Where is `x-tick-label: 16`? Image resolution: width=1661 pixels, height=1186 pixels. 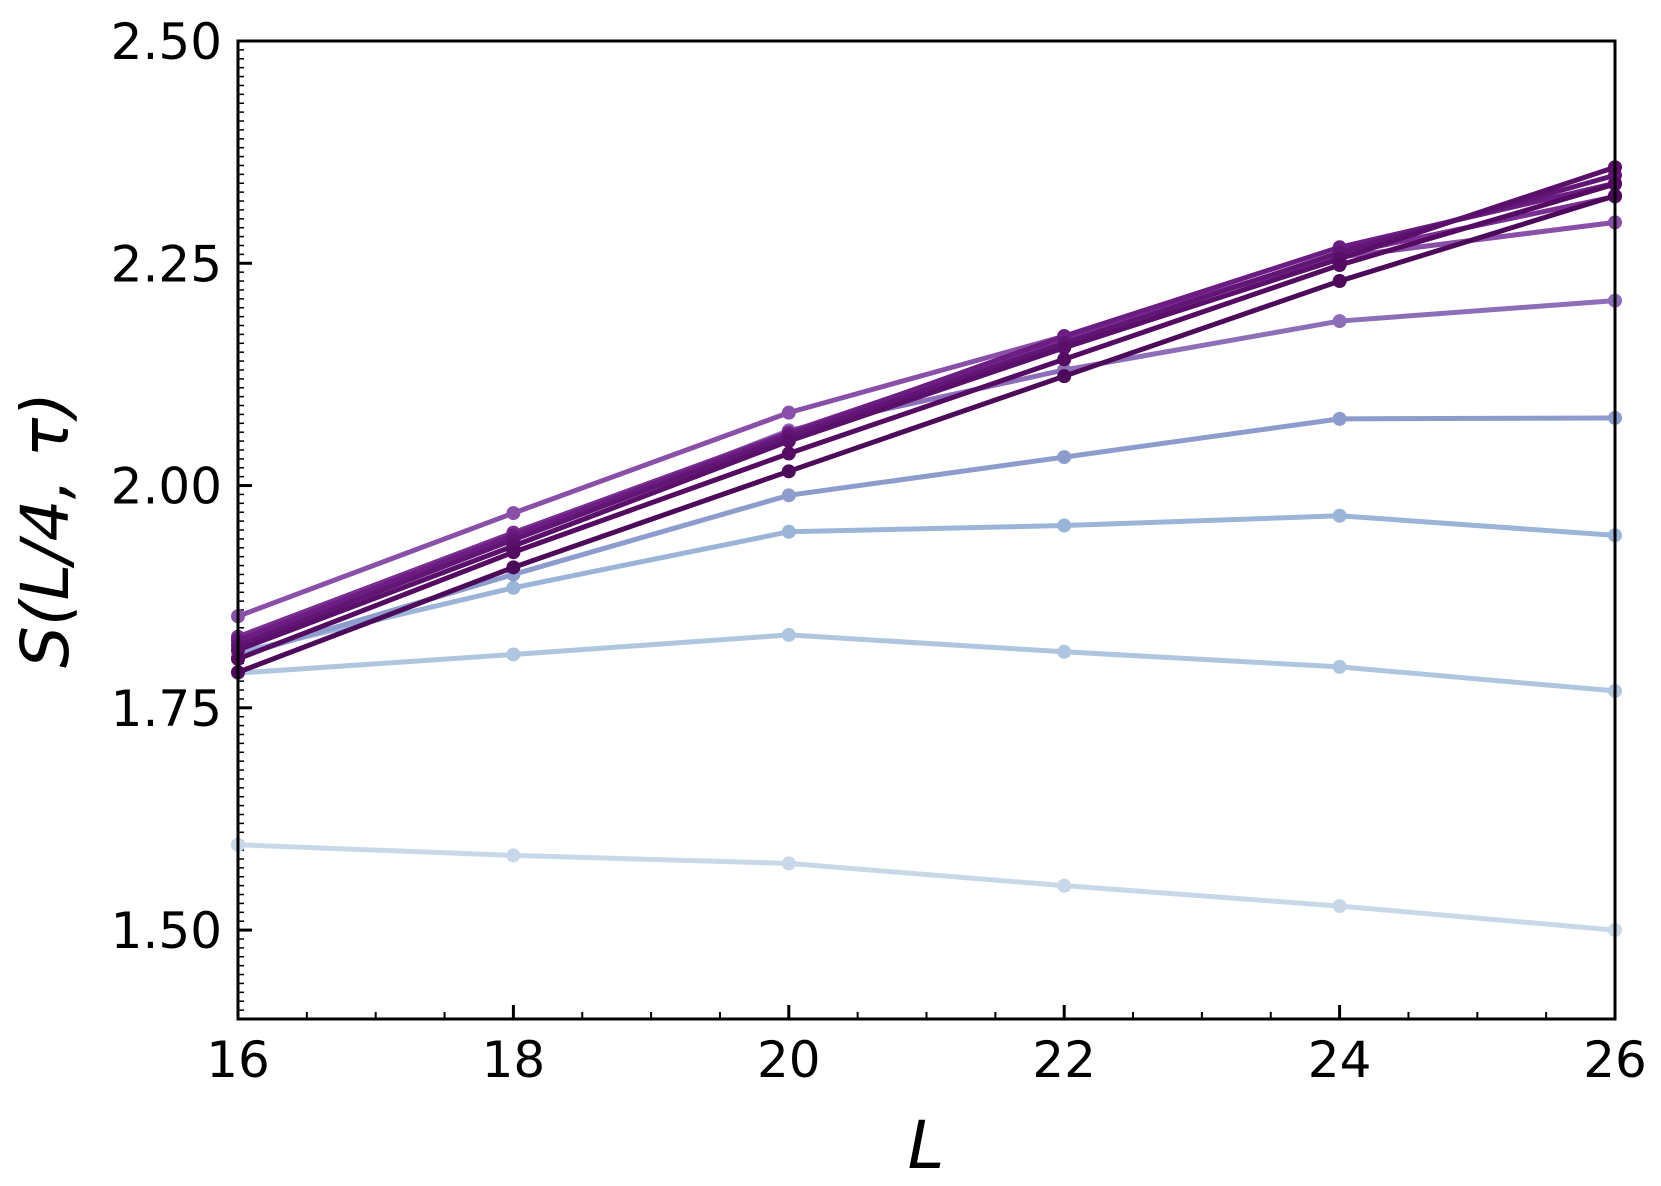 x-tick-label: 16 is located at coordinates (238, 1060).